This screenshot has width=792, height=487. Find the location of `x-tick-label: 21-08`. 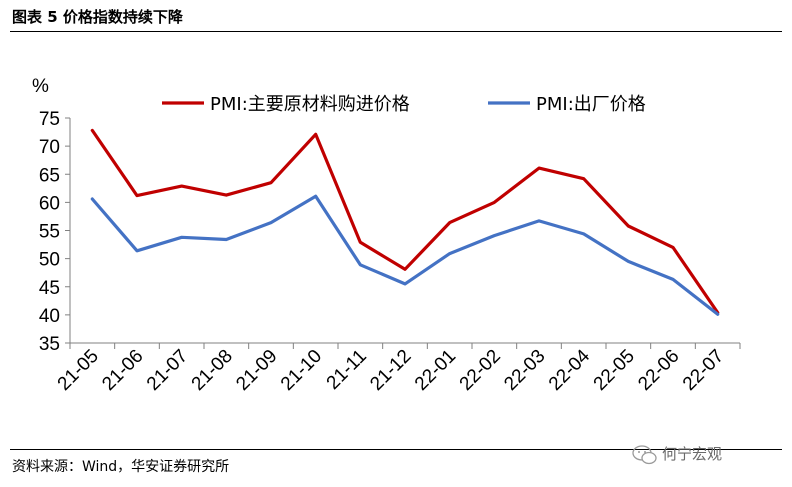

x-tick-label: 21-08 is located at coordinates (212, 370).